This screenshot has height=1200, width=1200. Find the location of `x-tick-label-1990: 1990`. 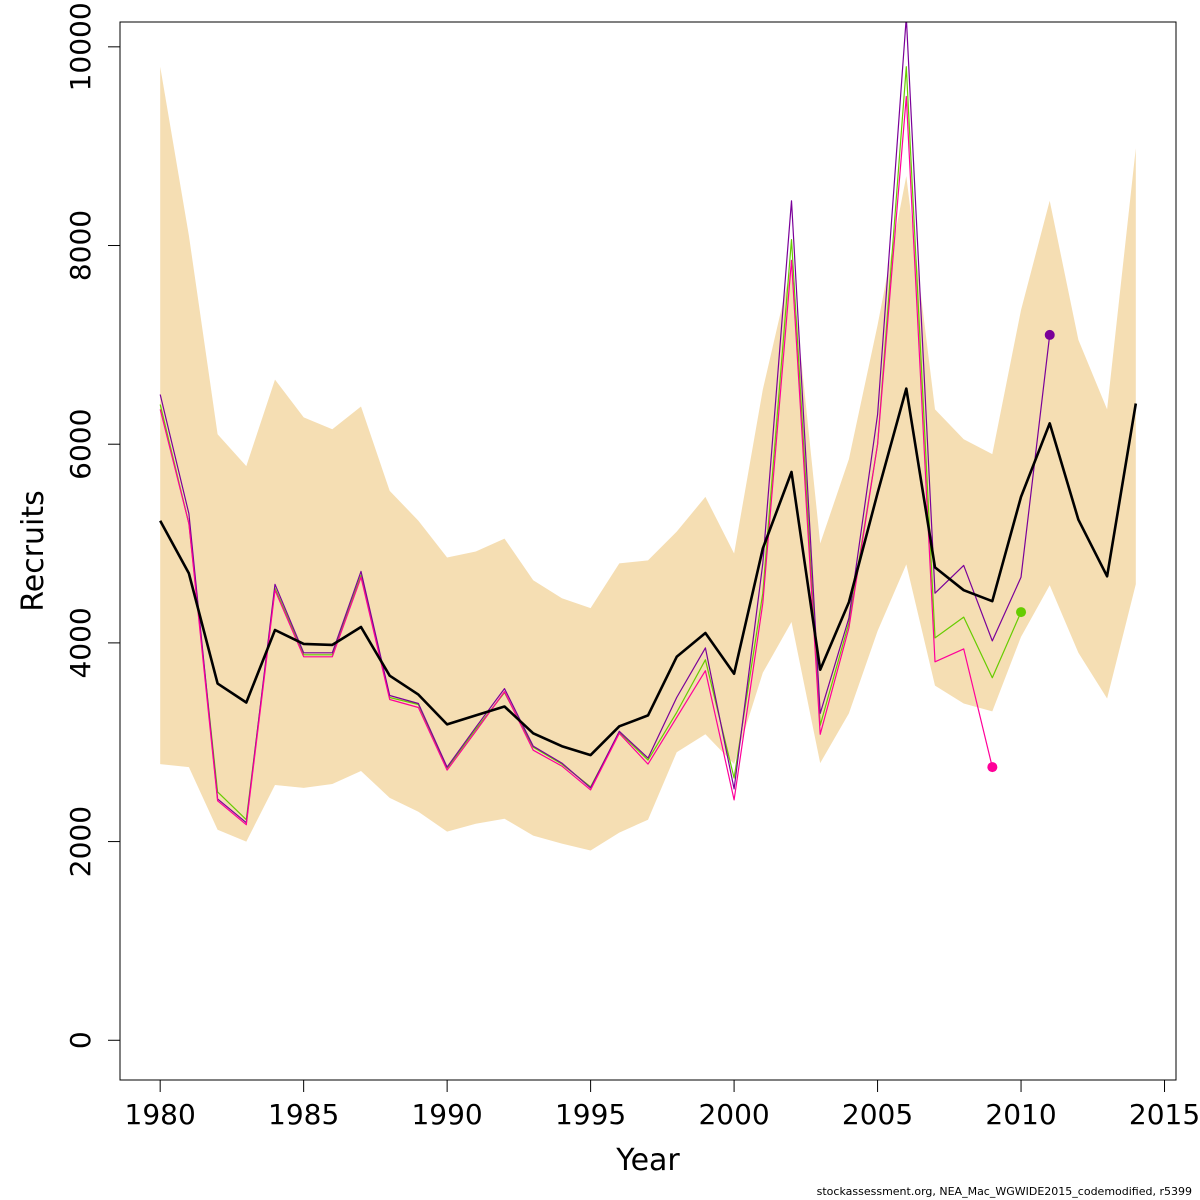

x-tick-label-1990: 1990 is located at coordinates (446, 1114).